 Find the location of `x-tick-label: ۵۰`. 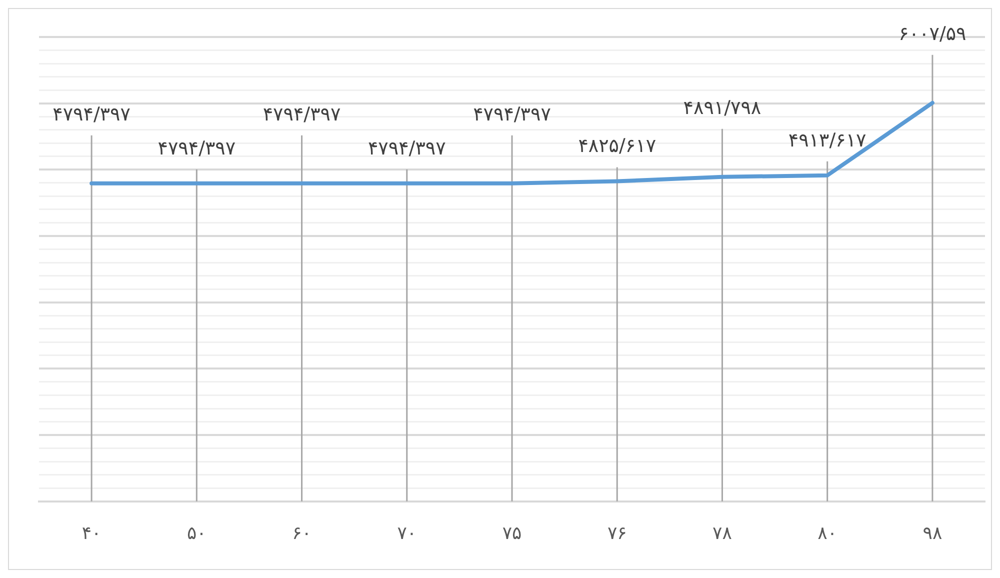

x-tick-label: ۵۰ is located at coordinates (196, 533).